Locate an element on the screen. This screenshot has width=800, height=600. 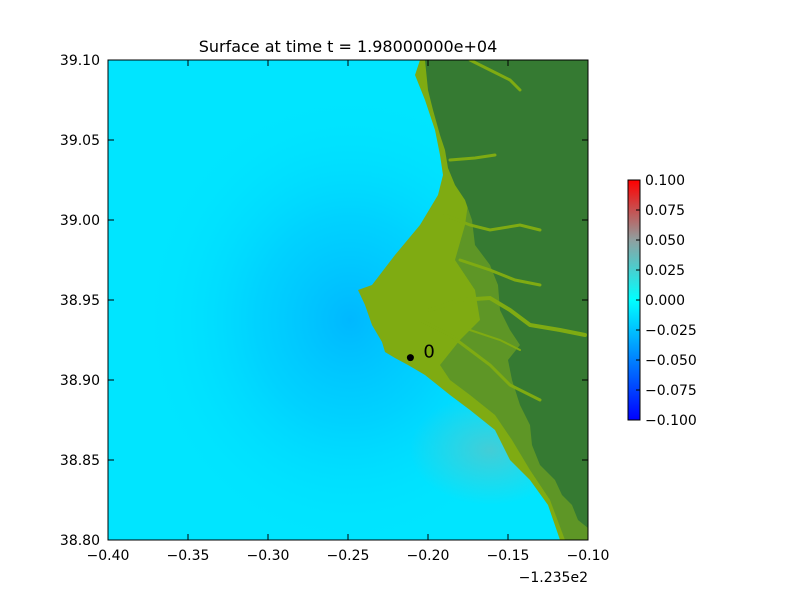
gauge-markers: 0 is located at coordinates (420, 352).